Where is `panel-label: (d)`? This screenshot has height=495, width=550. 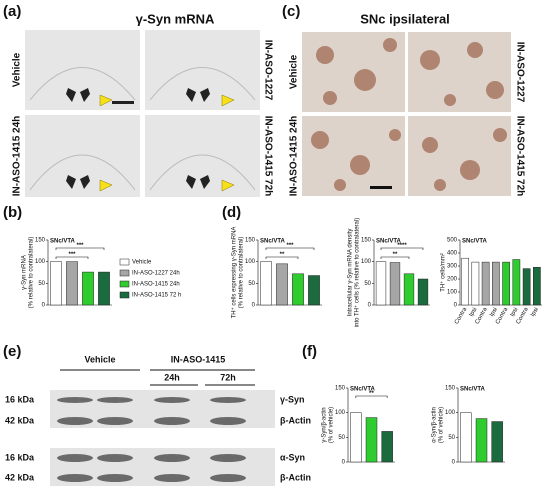
panel-label: (d) is located at coordinates (231, 212).